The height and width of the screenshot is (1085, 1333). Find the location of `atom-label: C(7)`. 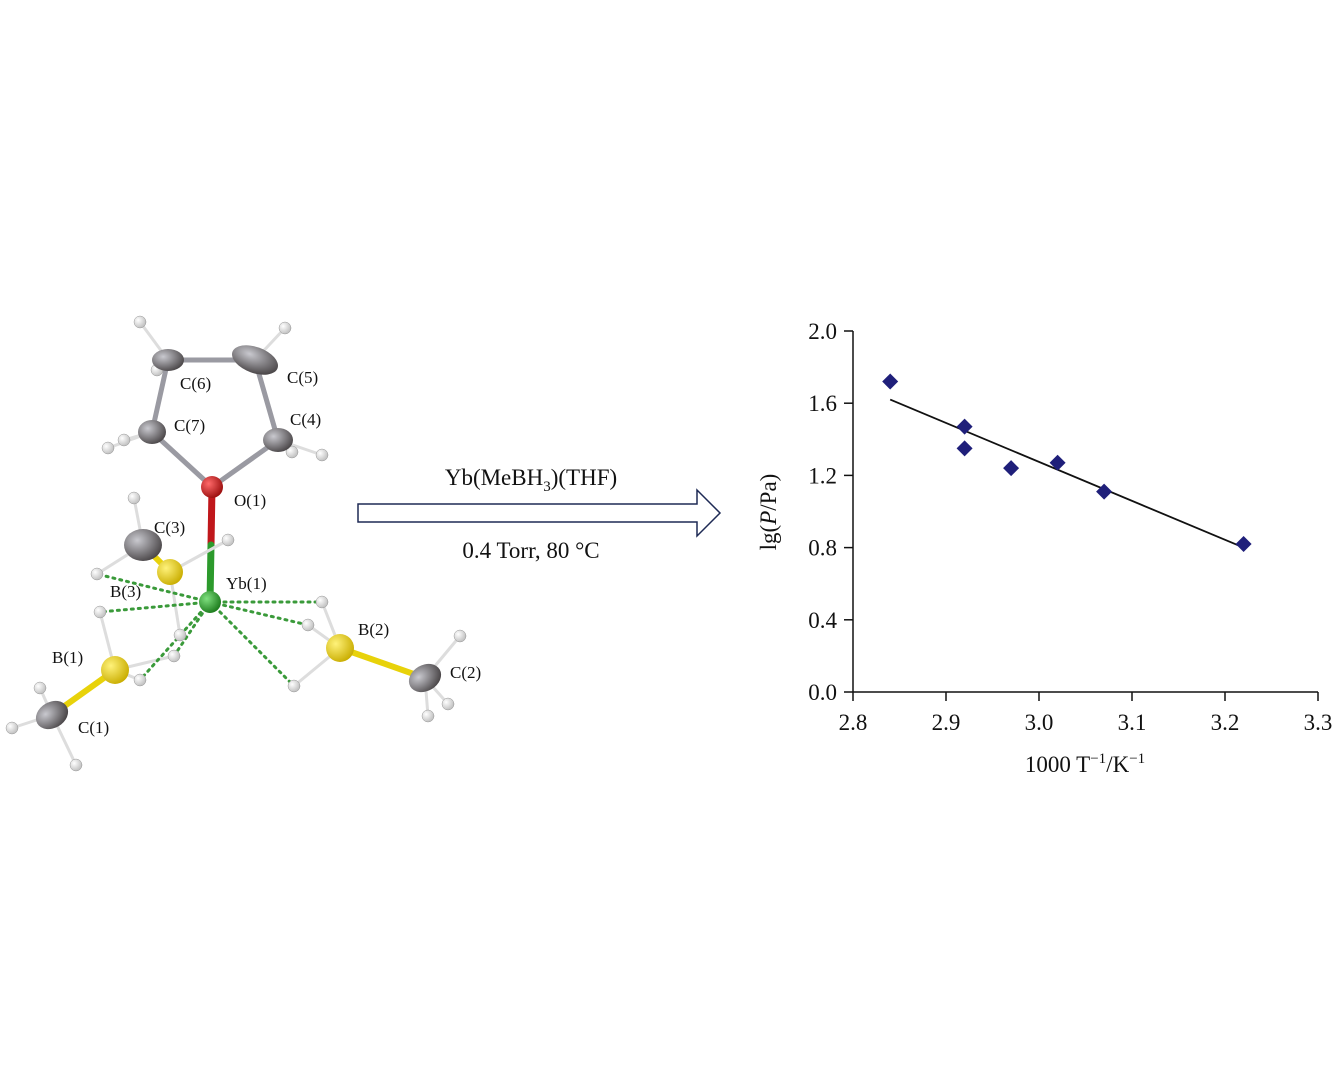

atom-label: C(7) is located at coordinates (189, 425).